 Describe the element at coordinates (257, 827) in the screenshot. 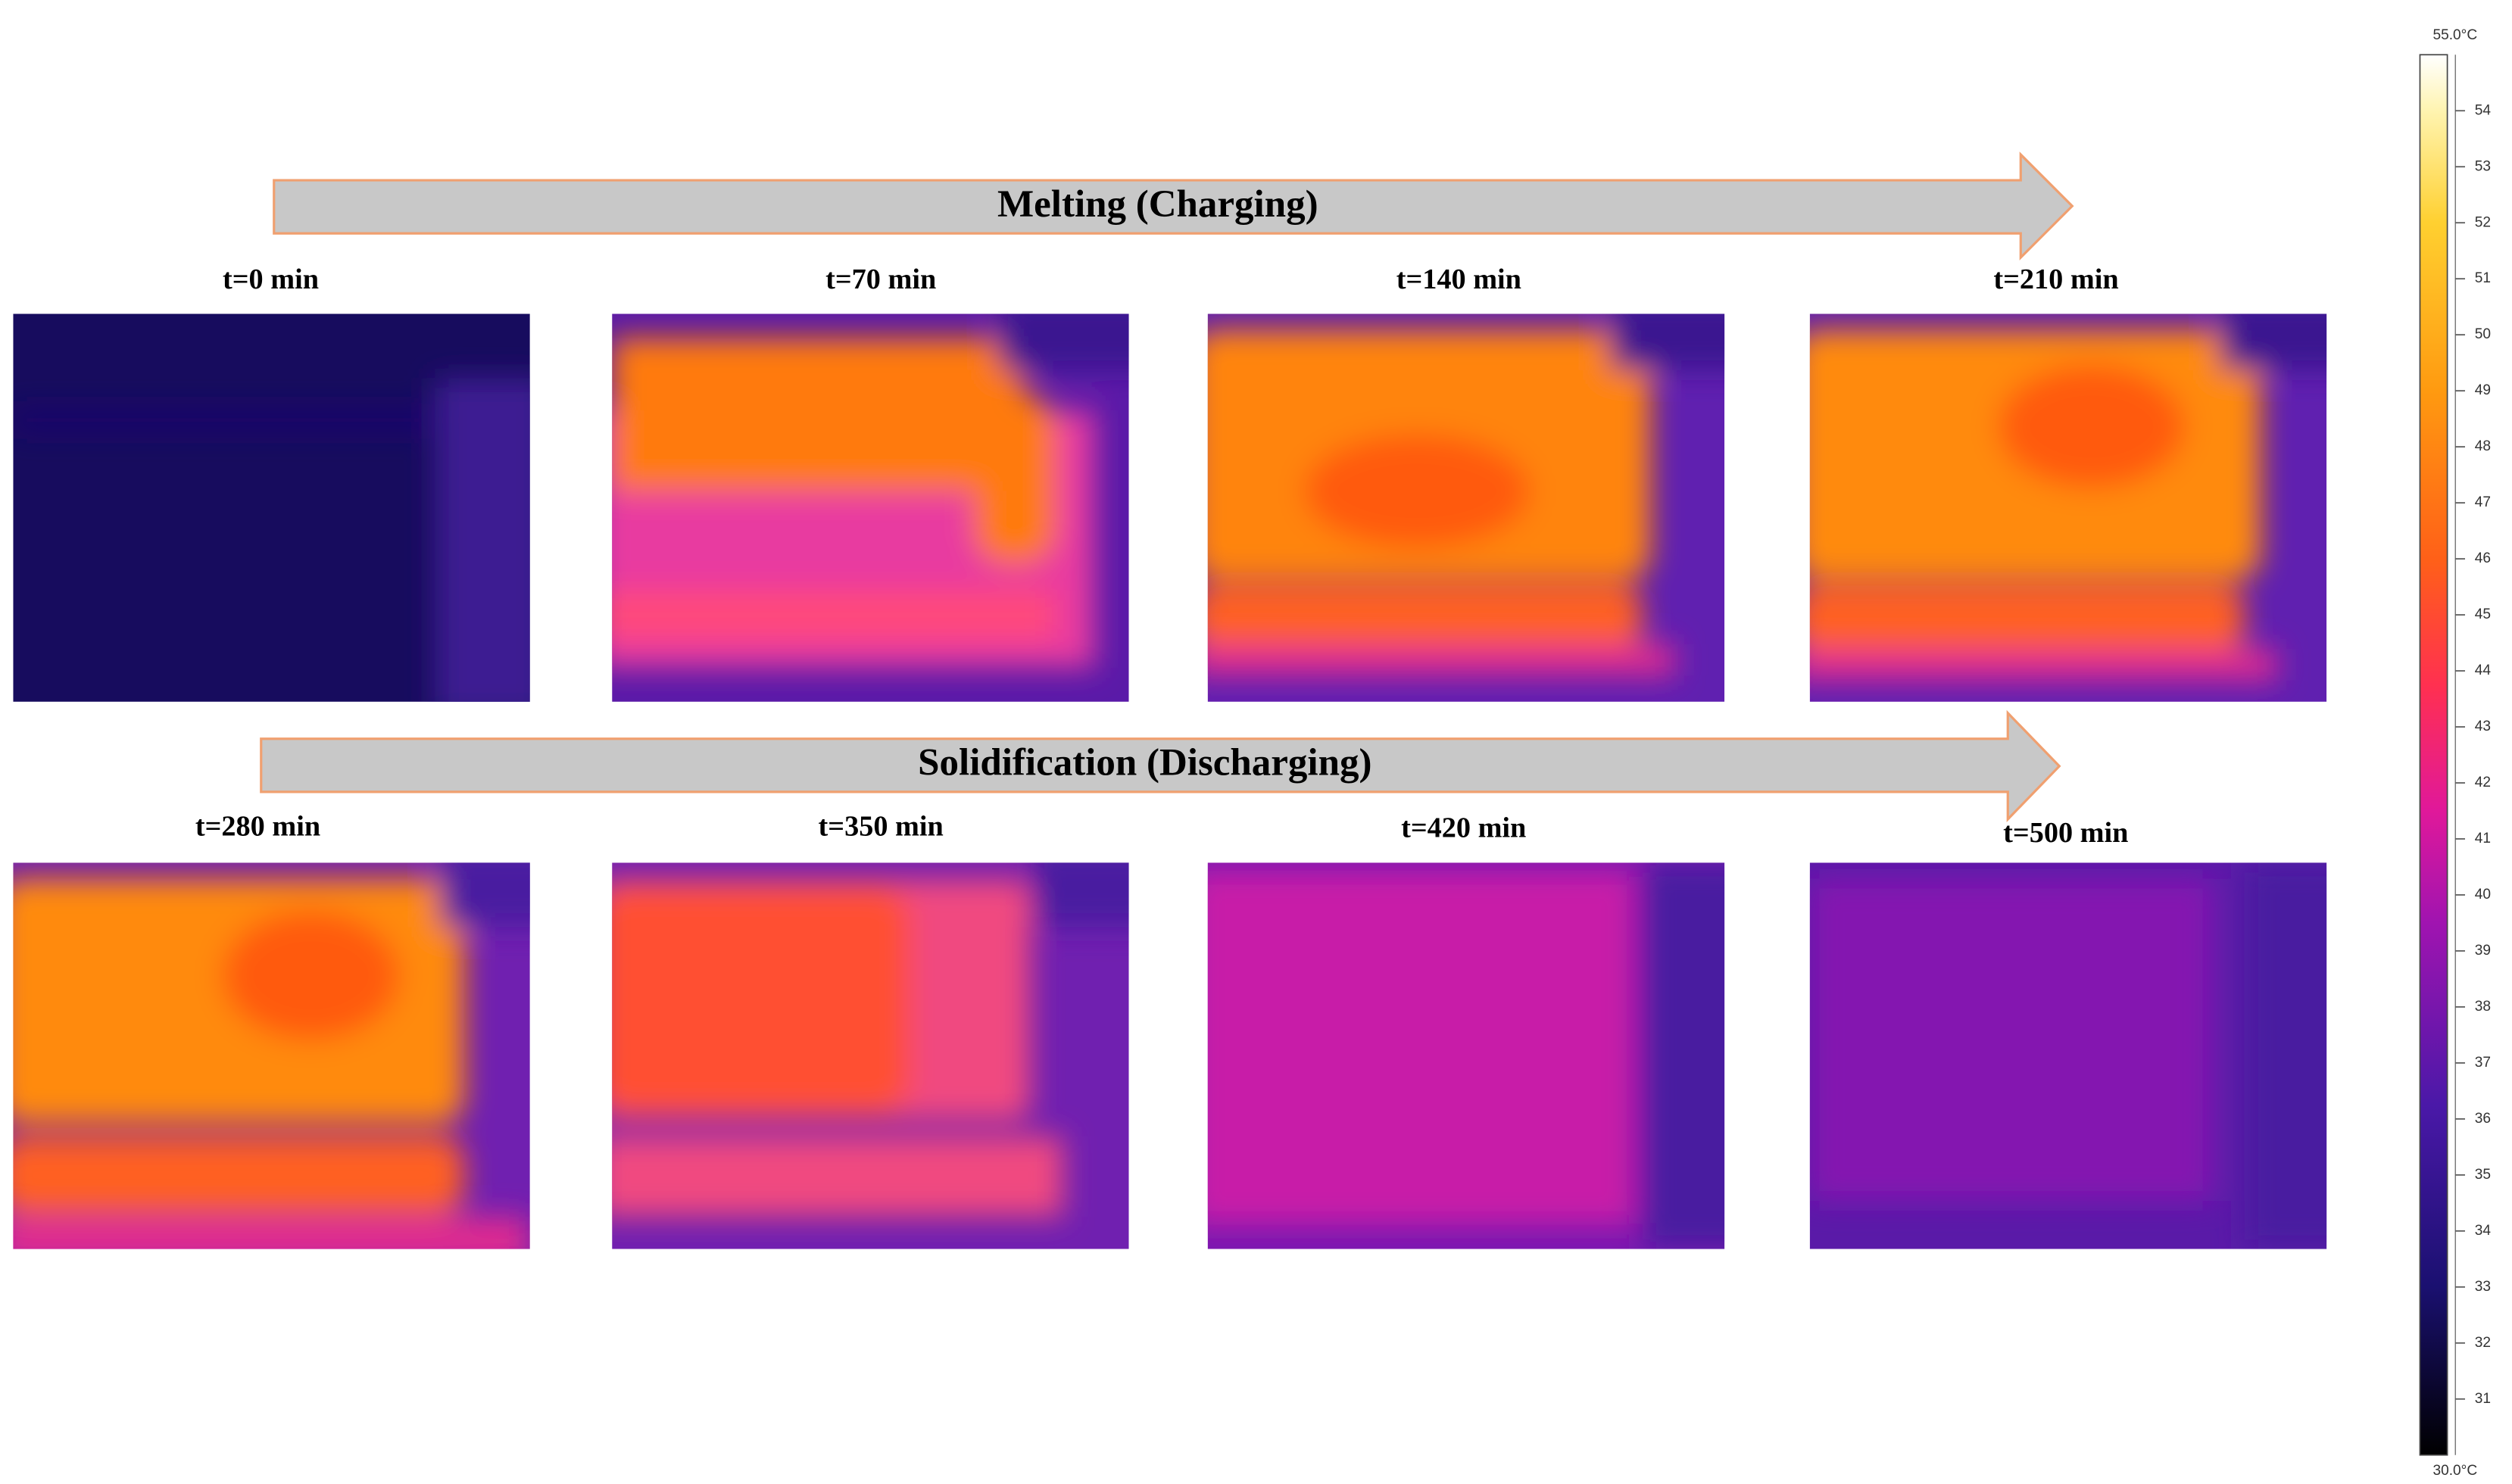

I see `panel-label: t=280 min` at that location.